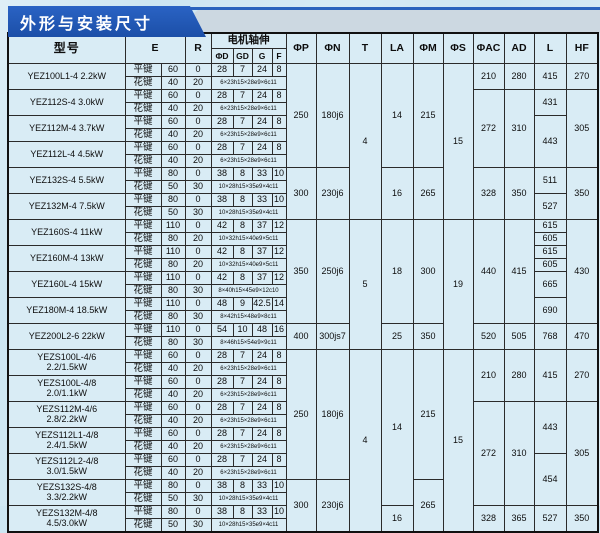 The width and height of the screenshot is (600, 533). I want to click on table-row: YEZ180M-4 18.5kW 平键 110 0 48 9 42.5 14 690, so click(302, 310).